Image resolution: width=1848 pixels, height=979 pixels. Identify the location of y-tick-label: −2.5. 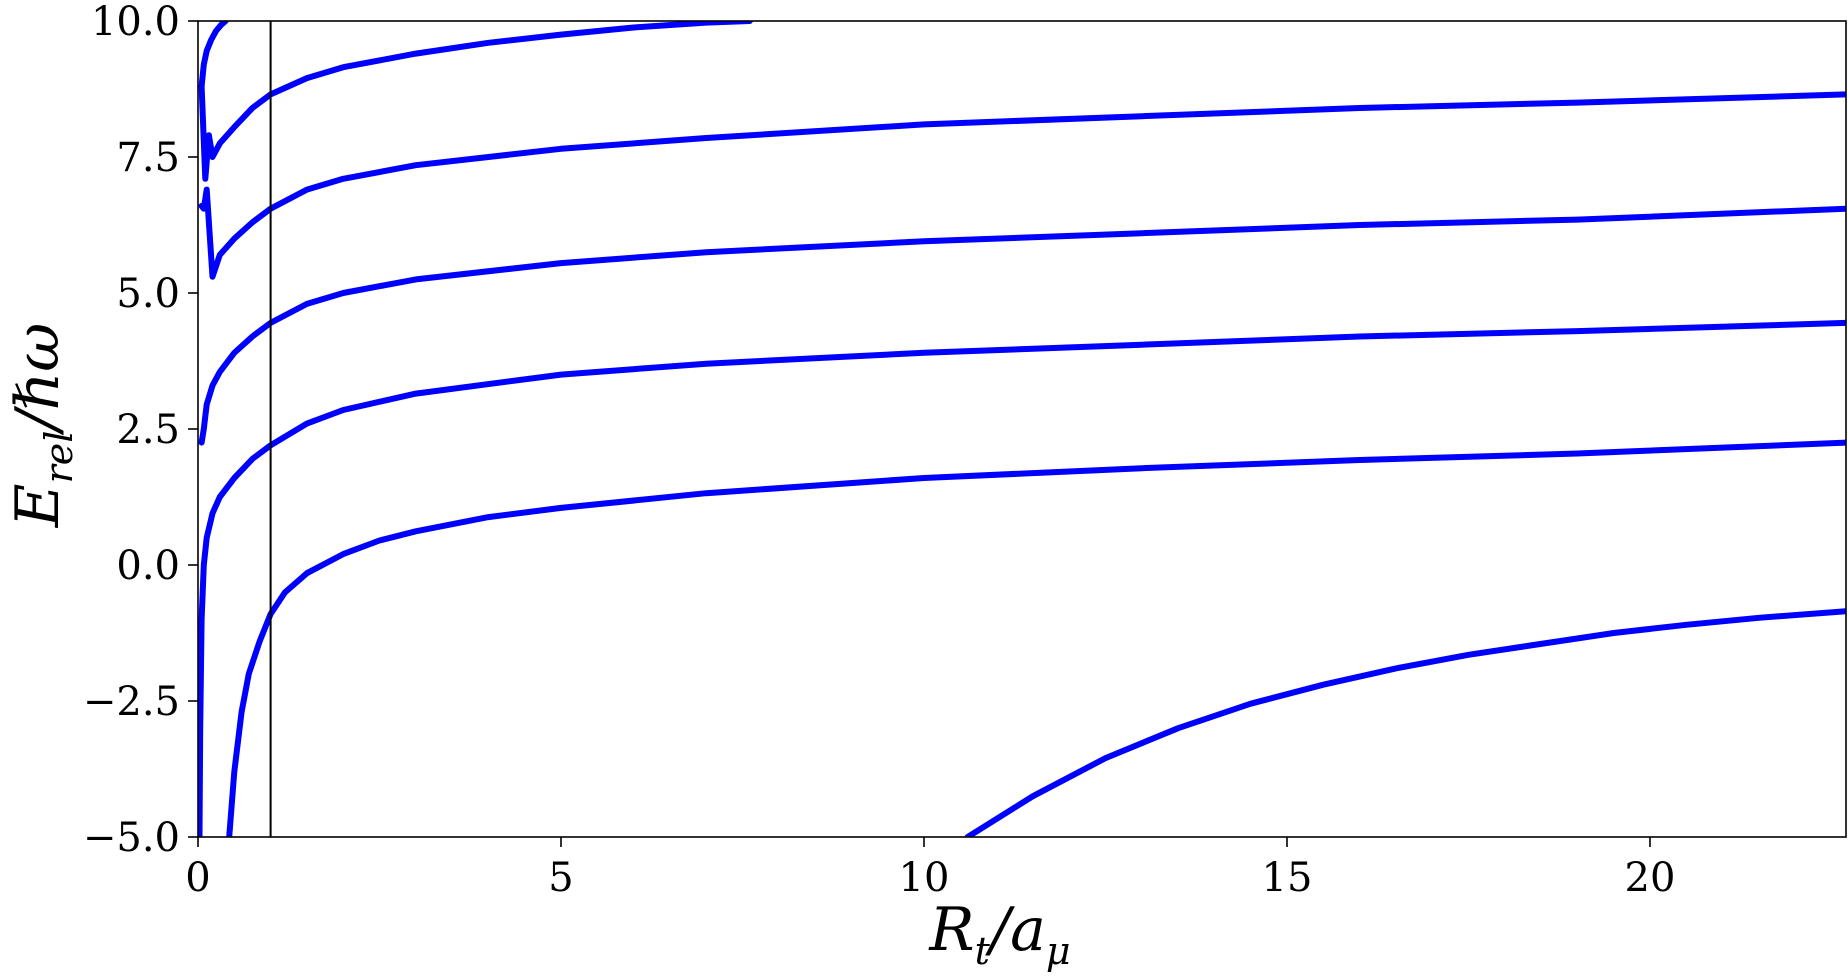
(131, 702).